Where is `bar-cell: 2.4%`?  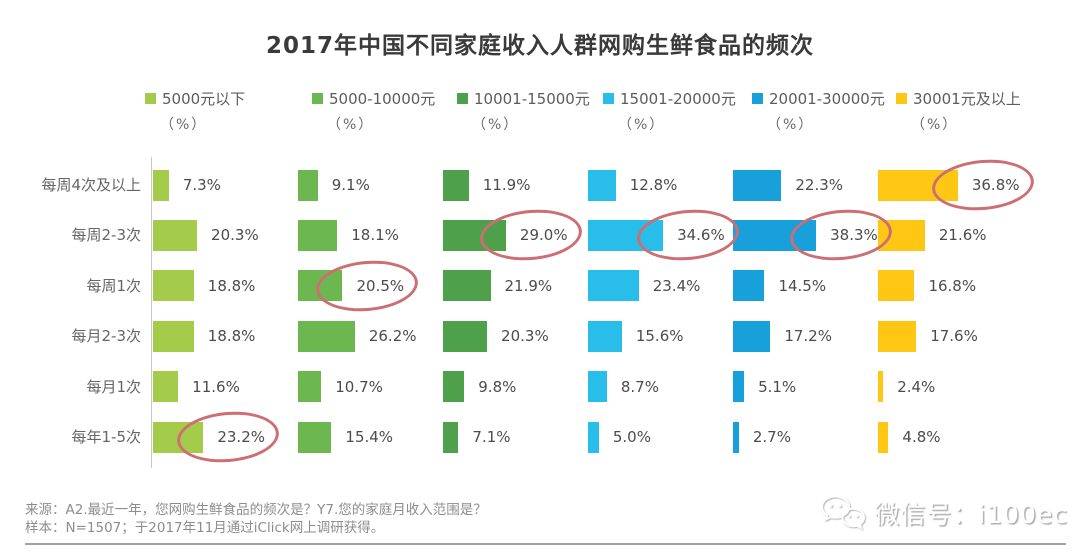 bar-cell: 2.4% is located at coordinates (906, 387).